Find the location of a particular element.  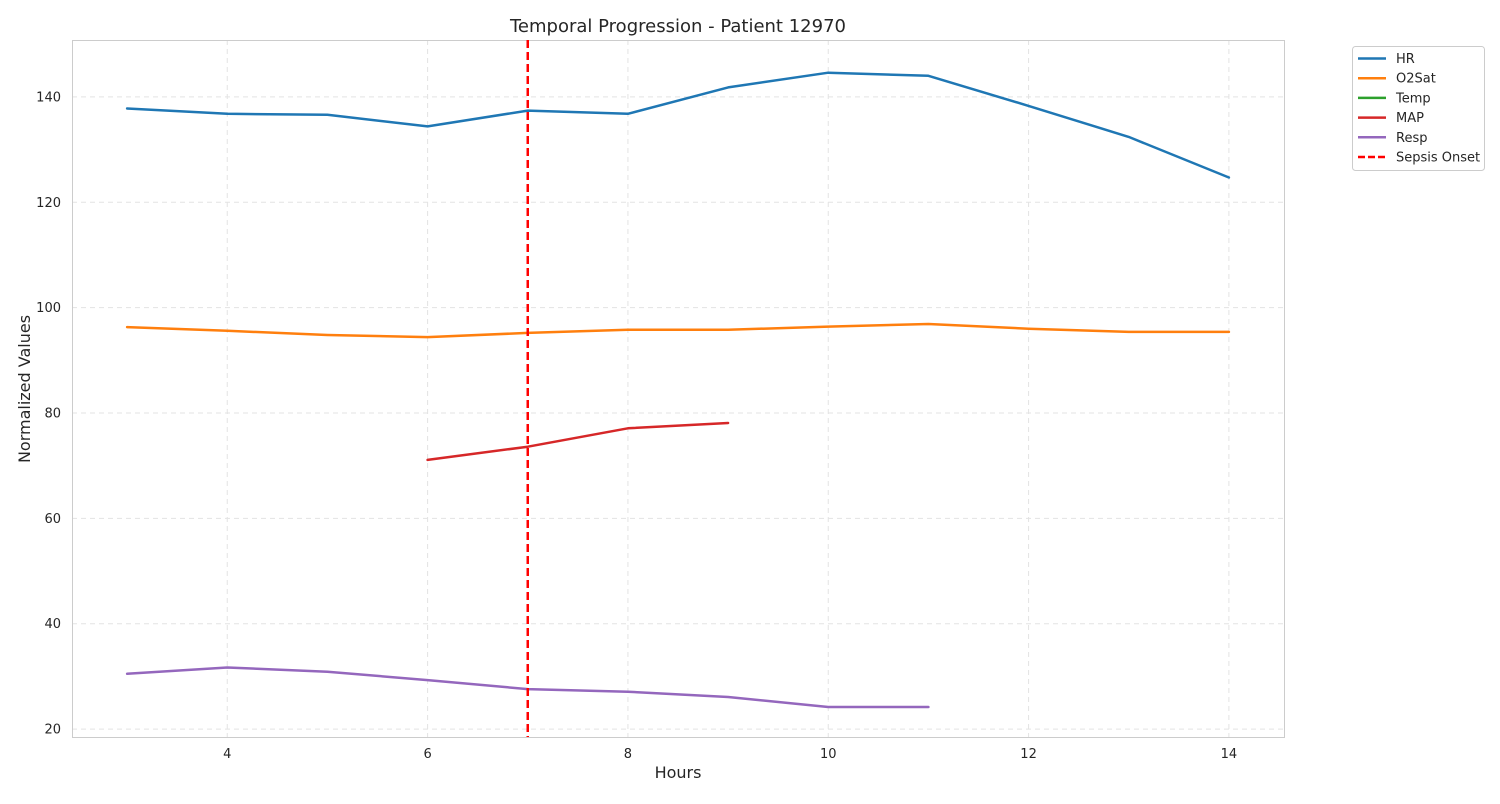

legend-label-resp: Resp is located at coordinates (1411, 138).